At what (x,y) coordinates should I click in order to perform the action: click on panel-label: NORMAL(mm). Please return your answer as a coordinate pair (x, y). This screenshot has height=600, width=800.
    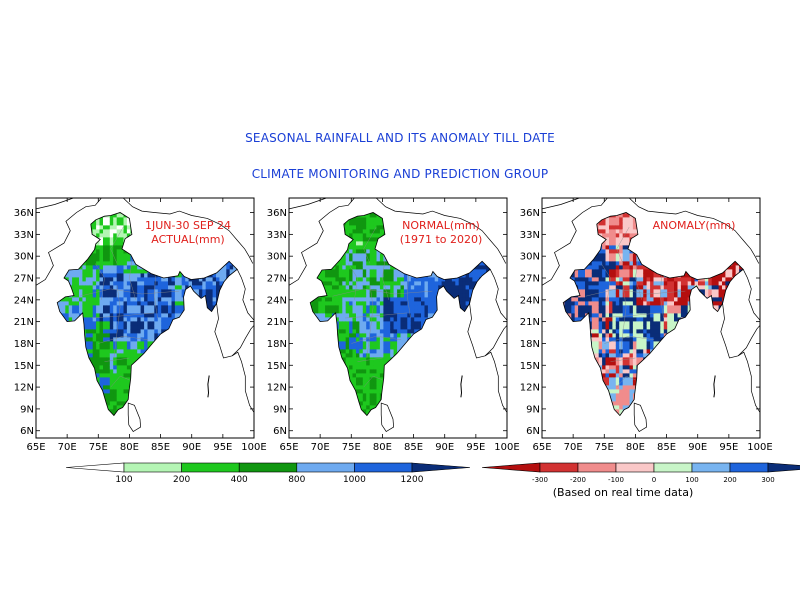
    Looking at the image, I should click on (441, 225).